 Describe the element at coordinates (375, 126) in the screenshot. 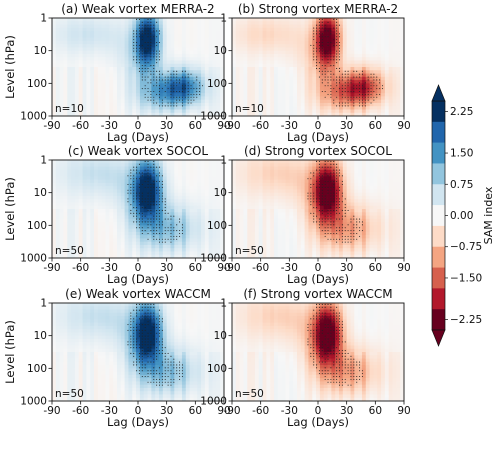

I see `x-tick-label: 60` at that location.